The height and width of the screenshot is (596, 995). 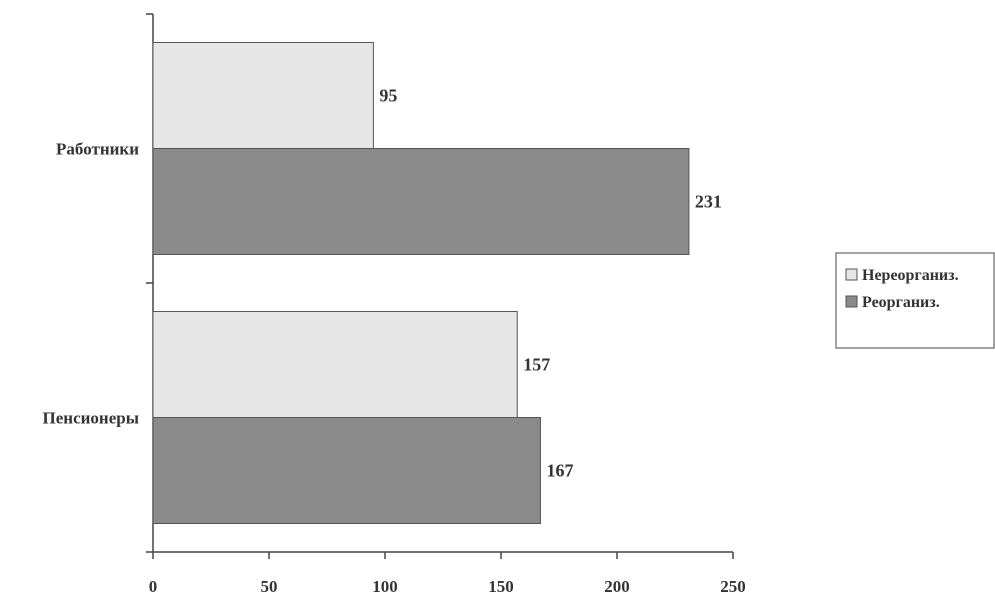 I want to click on x-tick-label: 0, so click(x=153, y=586).